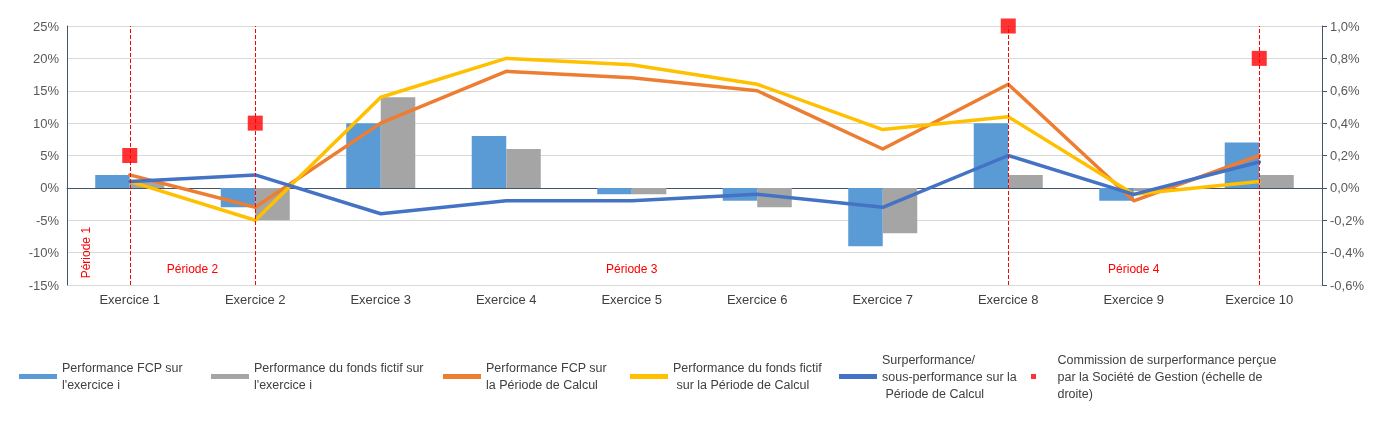 This screenshot has height=437, width=1397. I want to click on x-tick-label: Exercice 2, so click(255, 299).